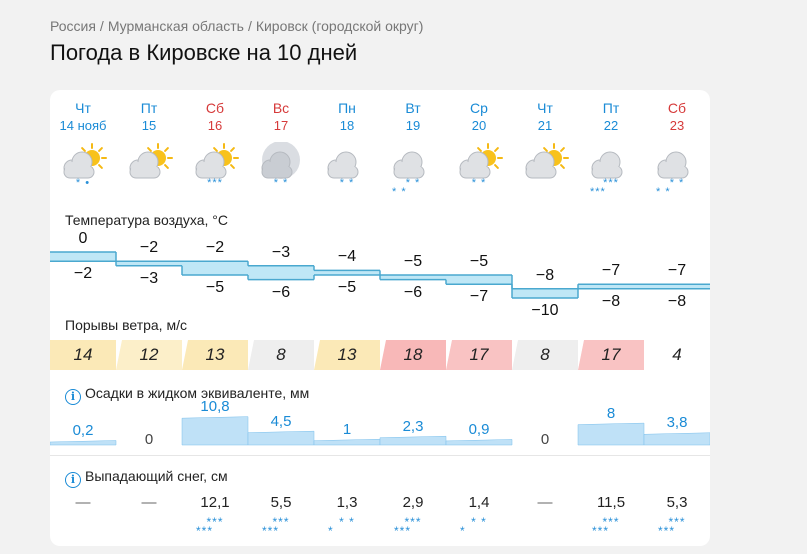 This screenshot has height=554, width=807. What do you see at coordinates (347, 150) in the screenshot?
I see `day-column: Пн 18 * *` at bounding box center [347, 150].